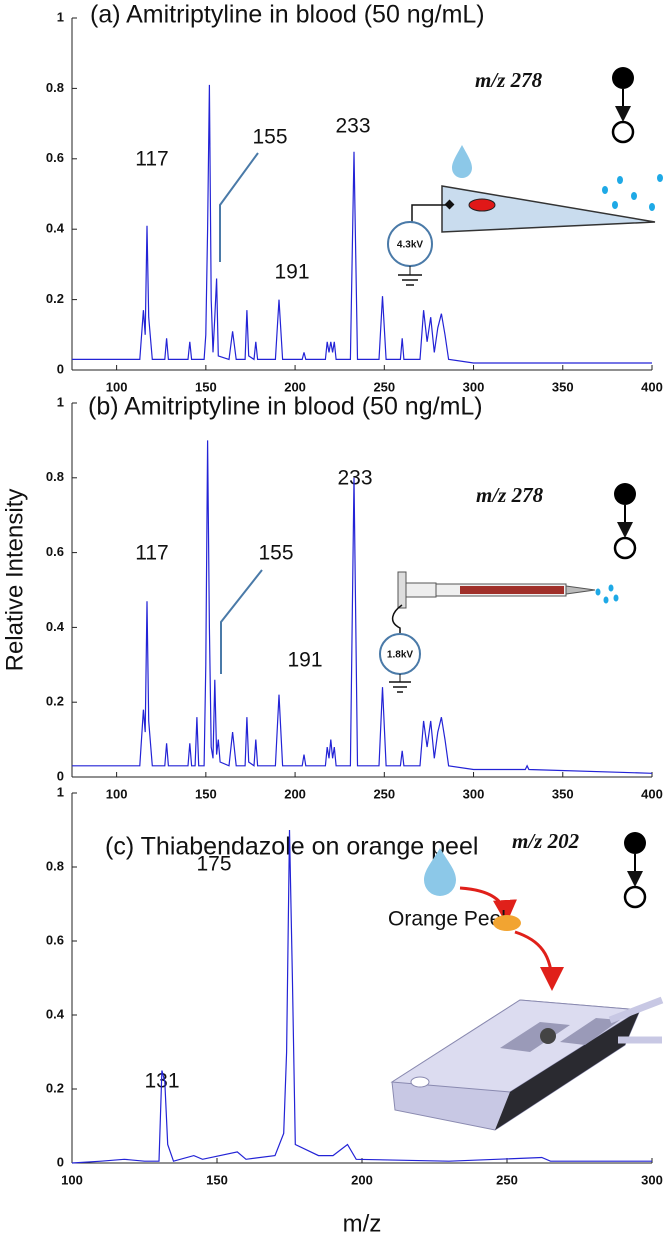  Describe the element at coordinates (287, 15) in the screenshot. I see `chart-title: (a) Amitriptyline in blood (50 ng/mL)` at that location.